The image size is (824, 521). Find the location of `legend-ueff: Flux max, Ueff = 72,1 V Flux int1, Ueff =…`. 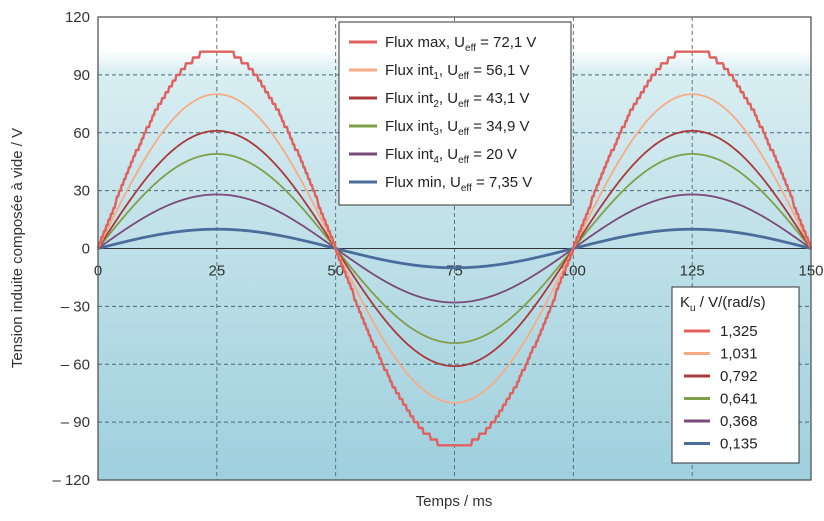

legend-ueff: Flux max, Ueff = 72,1 V Flux int1, Ueff =… is located at coordinates (455, 113).